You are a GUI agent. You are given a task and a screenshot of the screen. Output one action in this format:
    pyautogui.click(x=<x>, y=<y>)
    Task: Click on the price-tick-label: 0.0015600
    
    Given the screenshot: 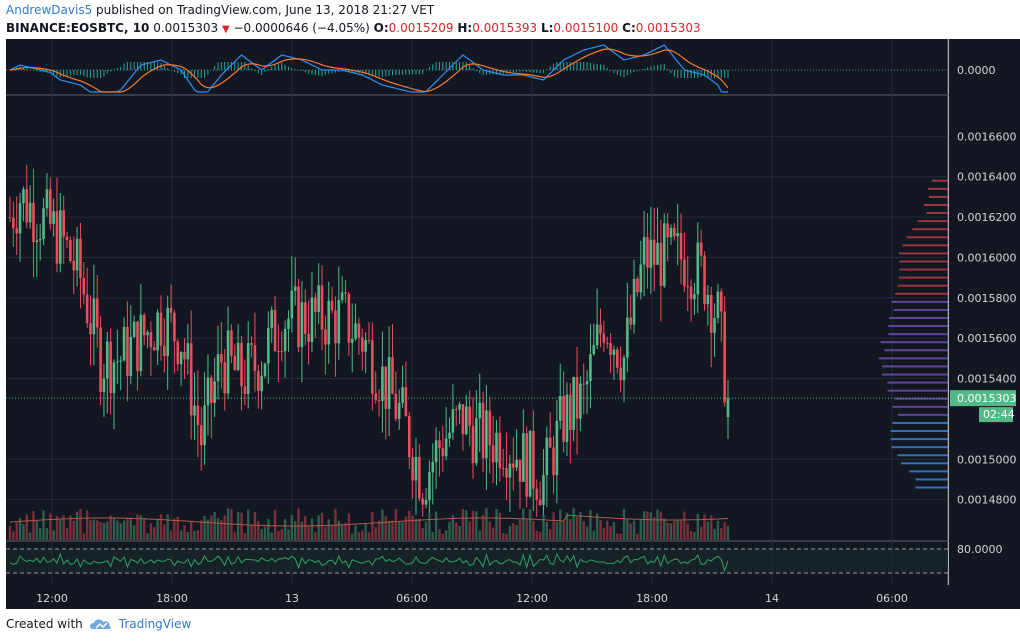 What is the action you would take?
    pyautogui.click(x=987, y=338)
    